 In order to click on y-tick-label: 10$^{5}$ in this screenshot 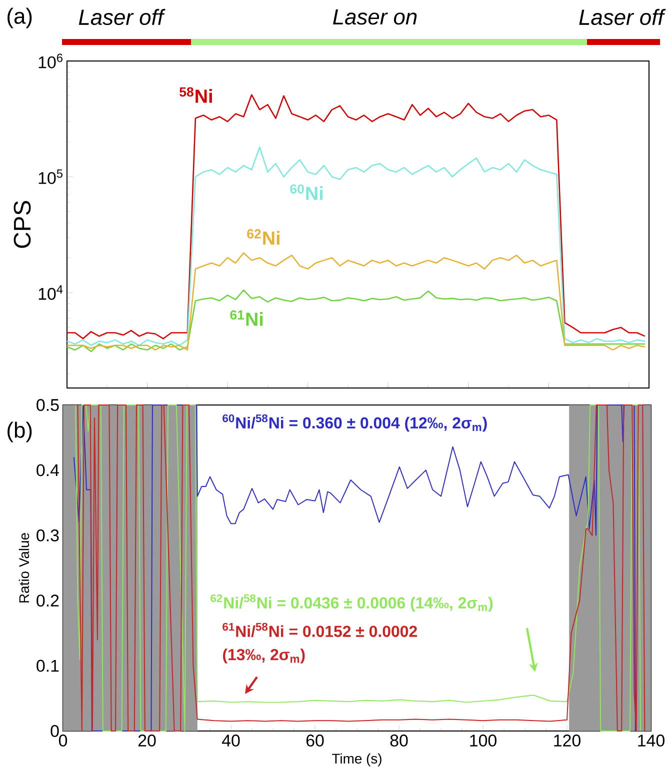, I will do `click(50, 177)`.